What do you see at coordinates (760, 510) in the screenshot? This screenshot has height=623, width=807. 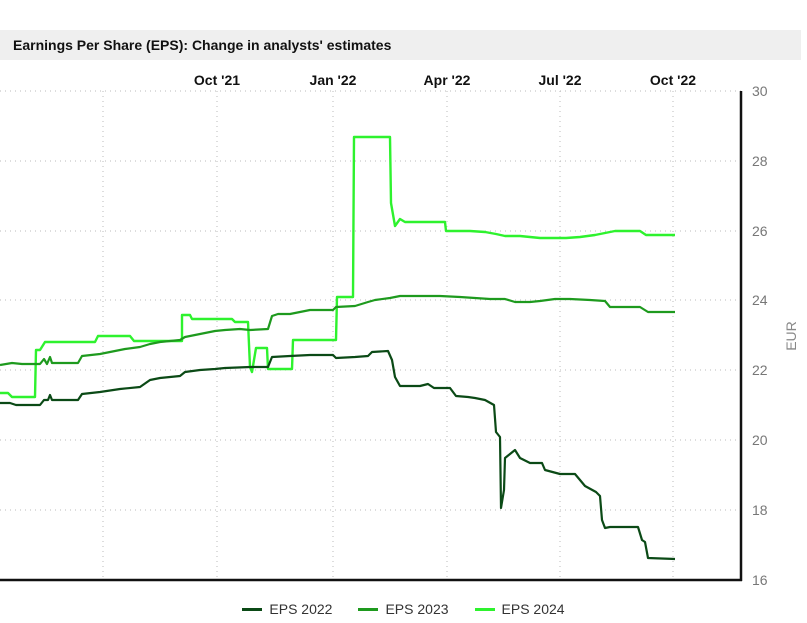 I see `y-tick-label: 18` at bounding box center [760, 510].